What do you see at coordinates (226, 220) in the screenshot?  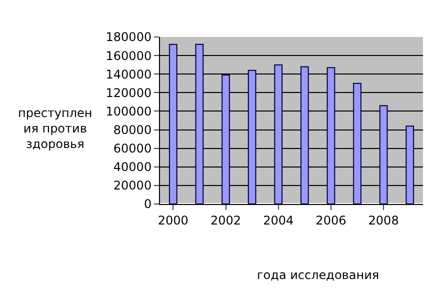 I see `x-tick-label: 2002` at bounding box center [226, 220].